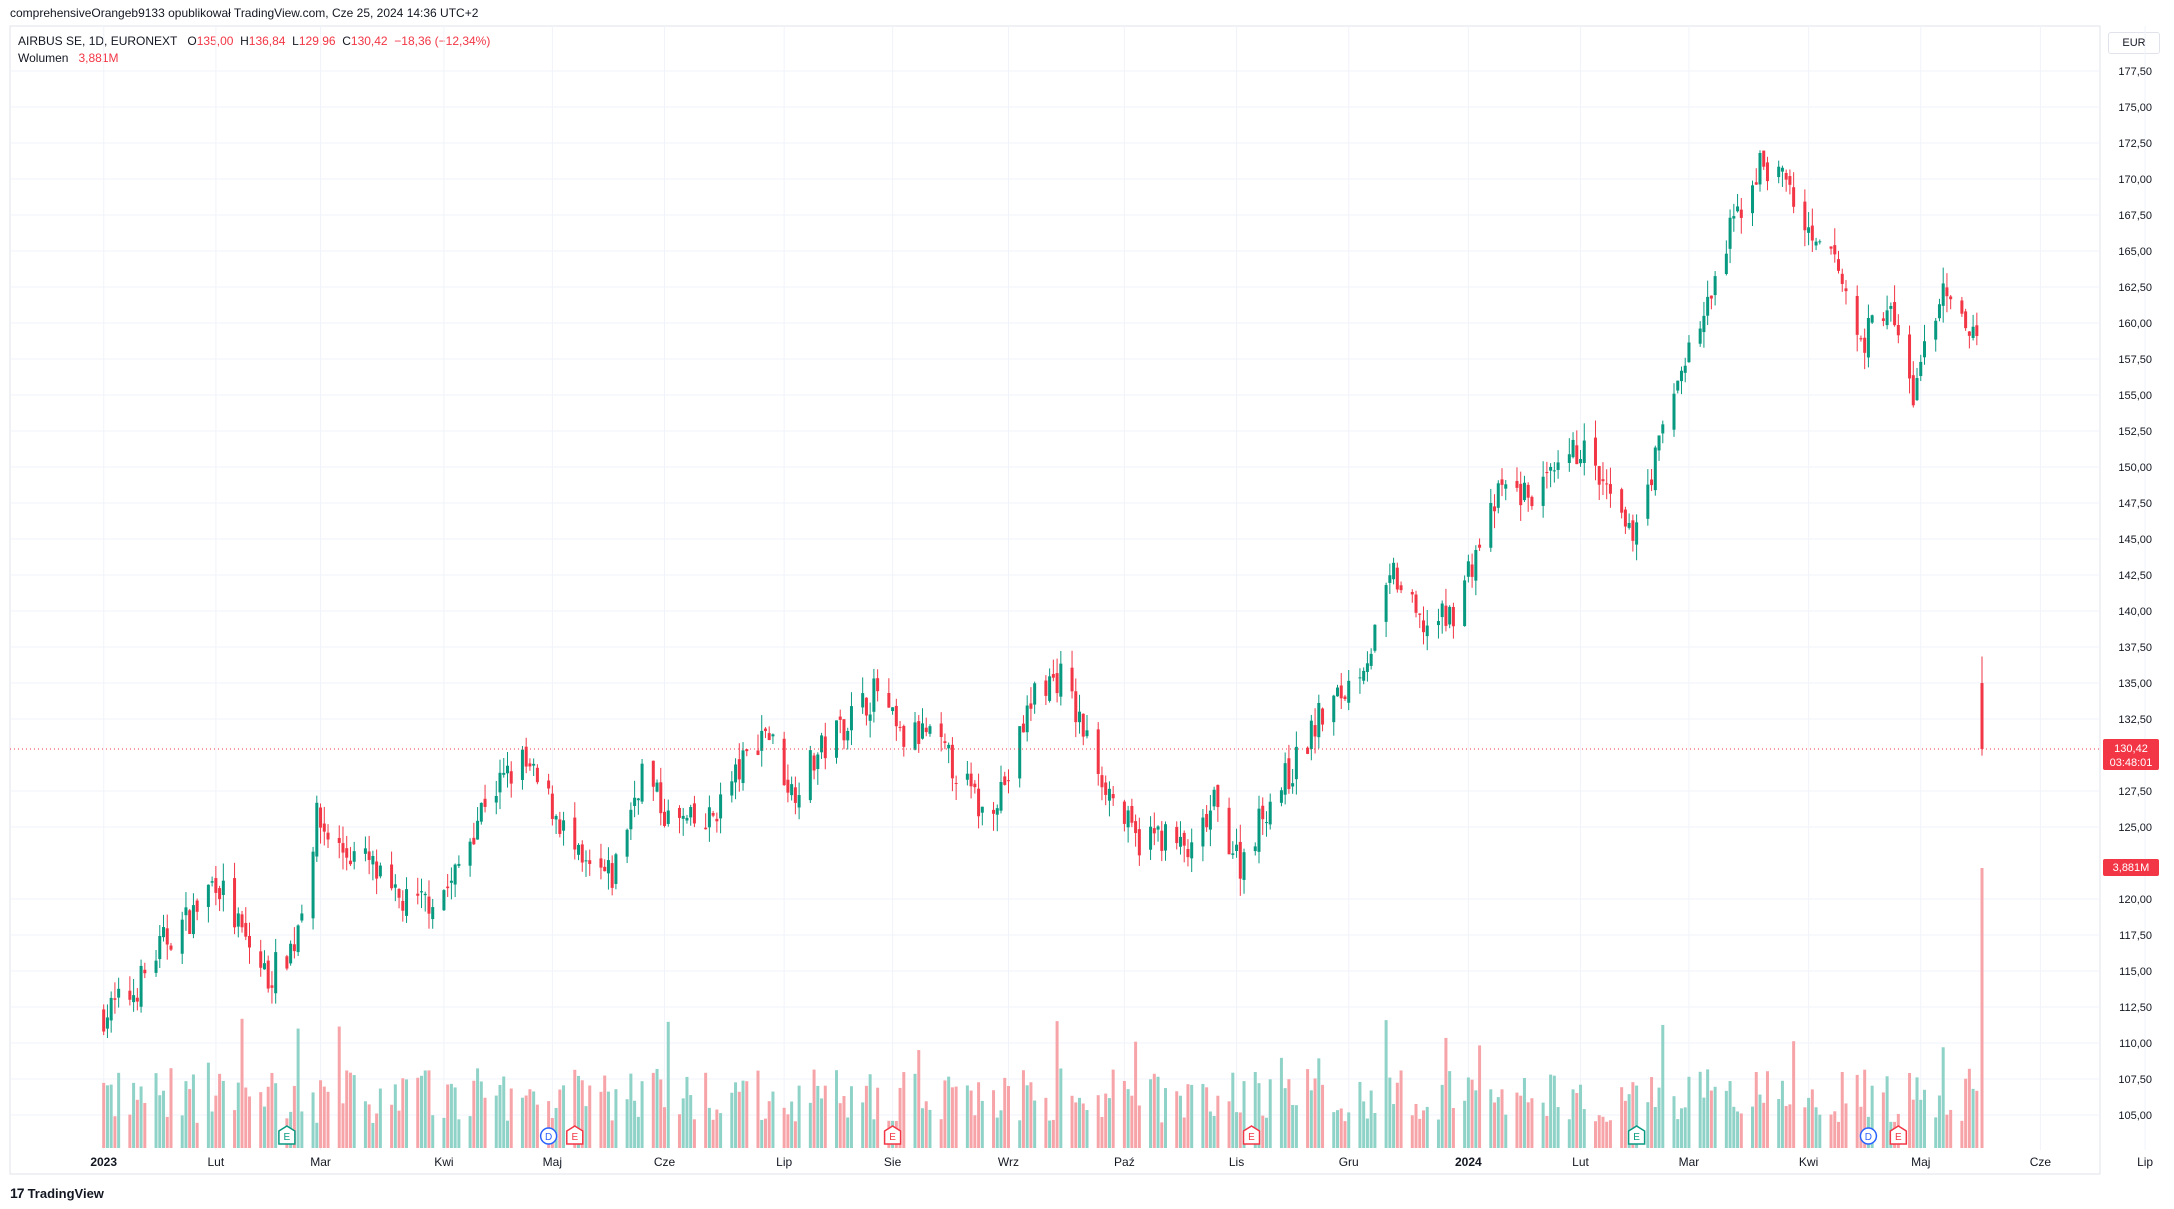 The height and width of the screenshot is (1209, 2174). Describe the element at coordinates (2131, 867) in the screenshot. I see `volume-tag: 3,881M` at that location.